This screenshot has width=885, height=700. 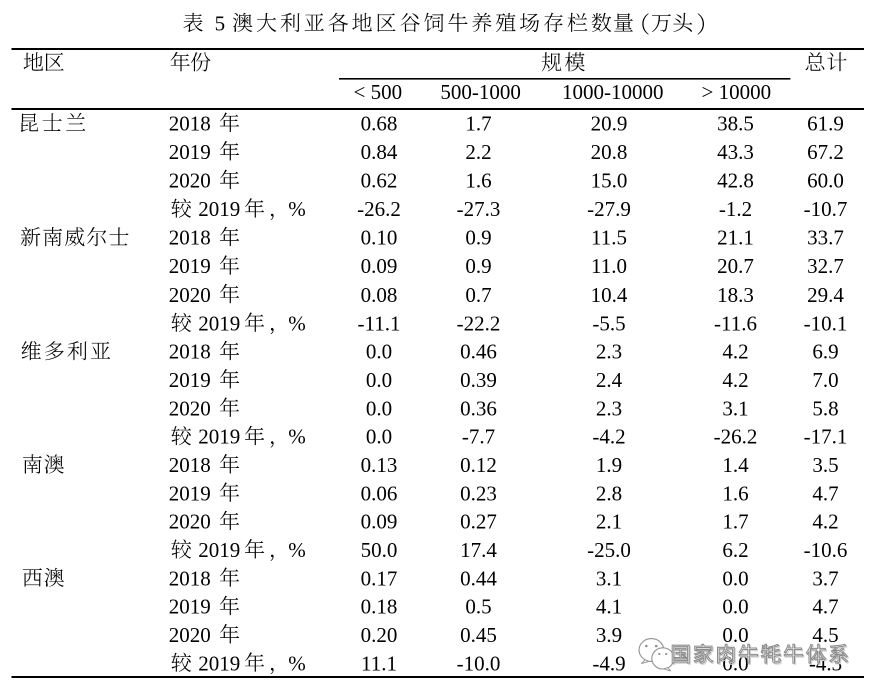 I want to click on svg-text: 2.1, so click(x=609, y=522).